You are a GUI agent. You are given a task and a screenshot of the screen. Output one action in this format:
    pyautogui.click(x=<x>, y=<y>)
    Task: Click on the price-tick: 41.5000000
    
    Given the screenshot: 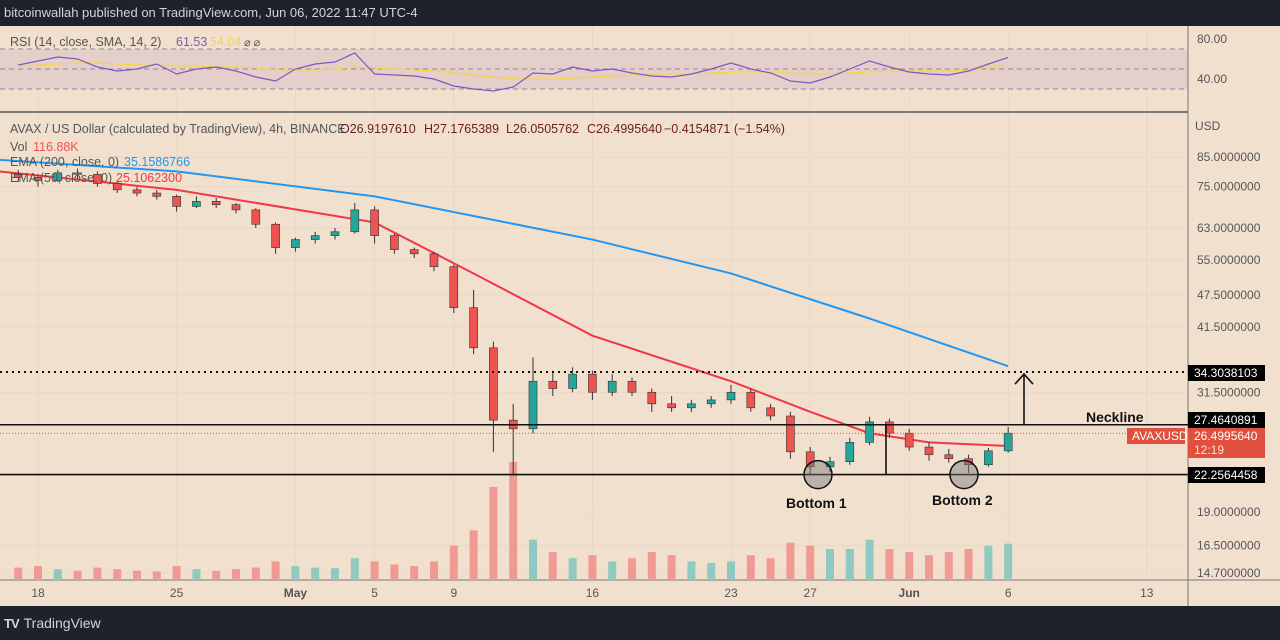 What is the action you would take?
    pyautogui.click(x=1229, y=327)
    